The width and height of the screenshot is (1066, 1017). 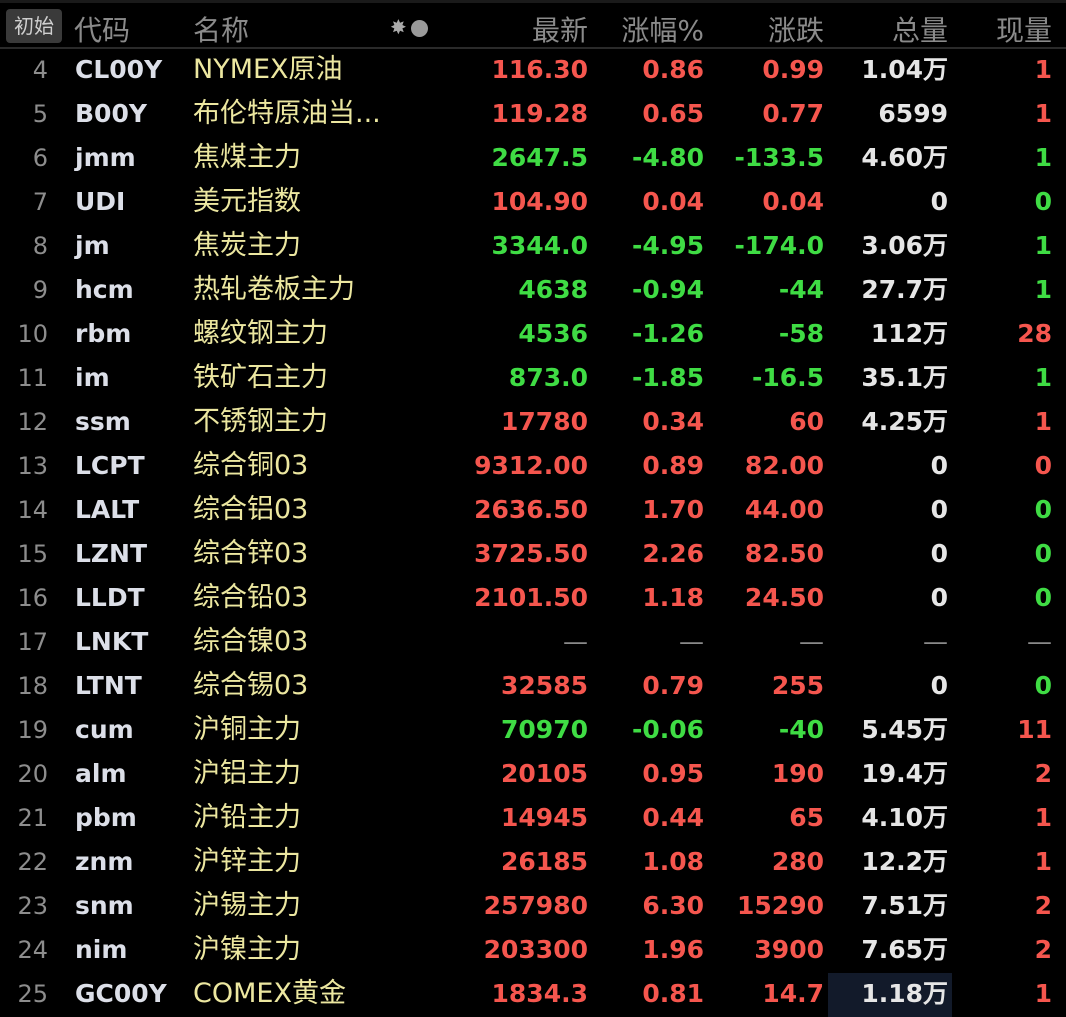 I want to click on column-header-change: 涨跌, so click(x=795, y=30).